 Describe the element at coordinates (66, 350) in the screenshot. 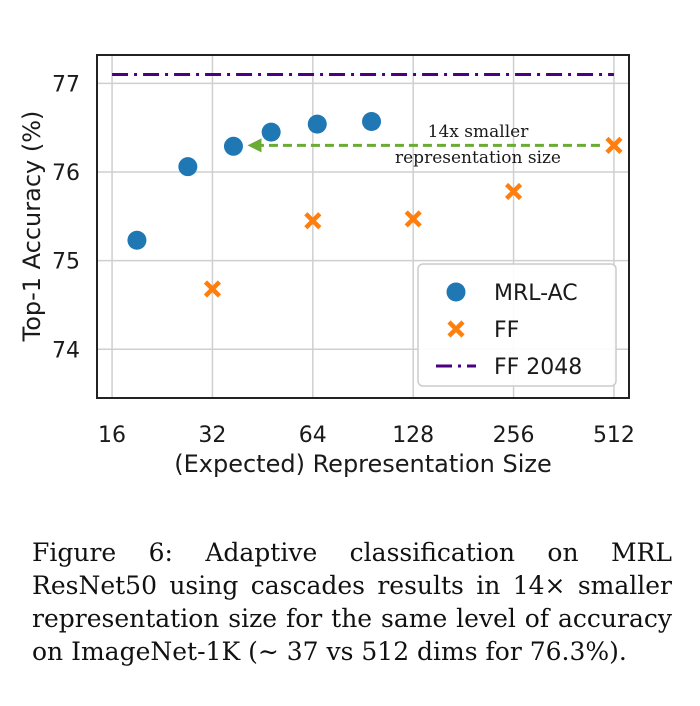

I see `y-tick-label: 74` at that location.